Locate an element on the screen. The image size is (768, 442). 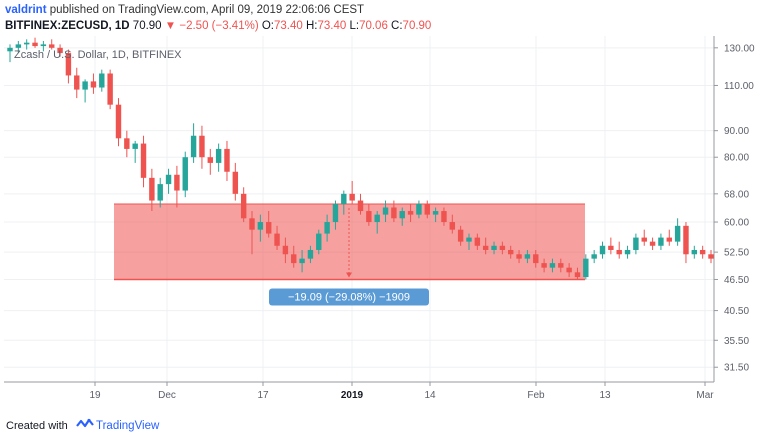
low-value: 70.06 is located at coordinates (373, 26).